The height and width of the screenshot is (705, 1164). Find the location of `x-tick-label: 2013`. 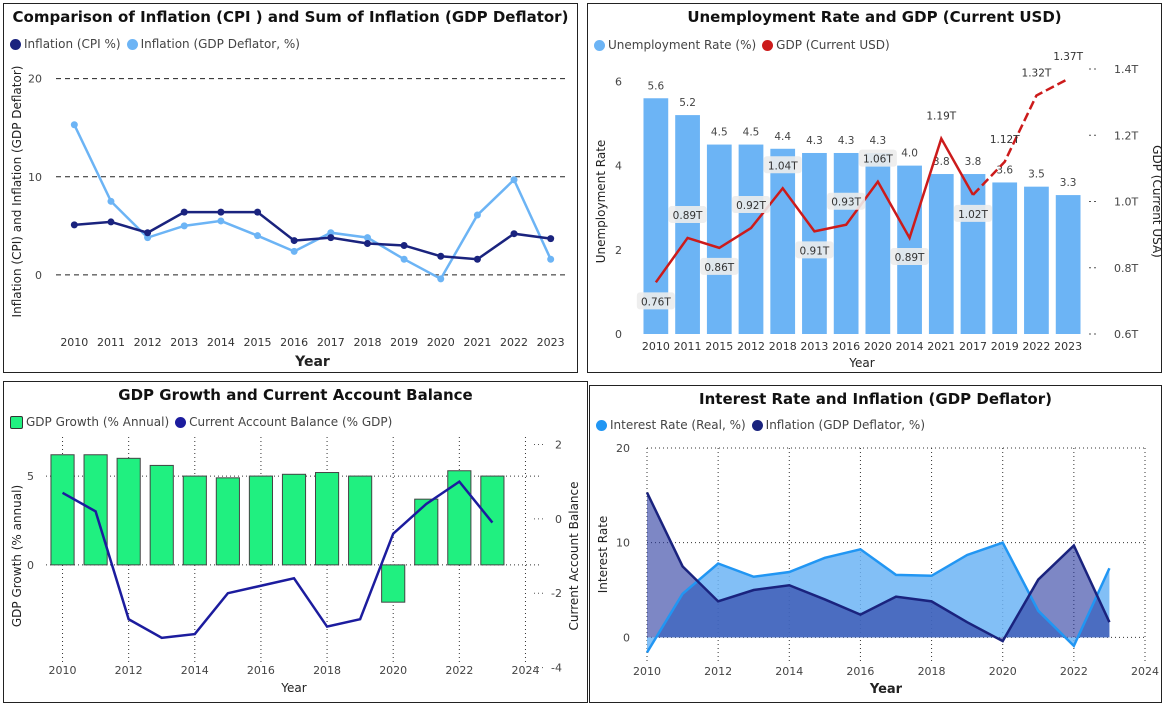

x-tick-label: 2013 is located at coordinates (814, 346).